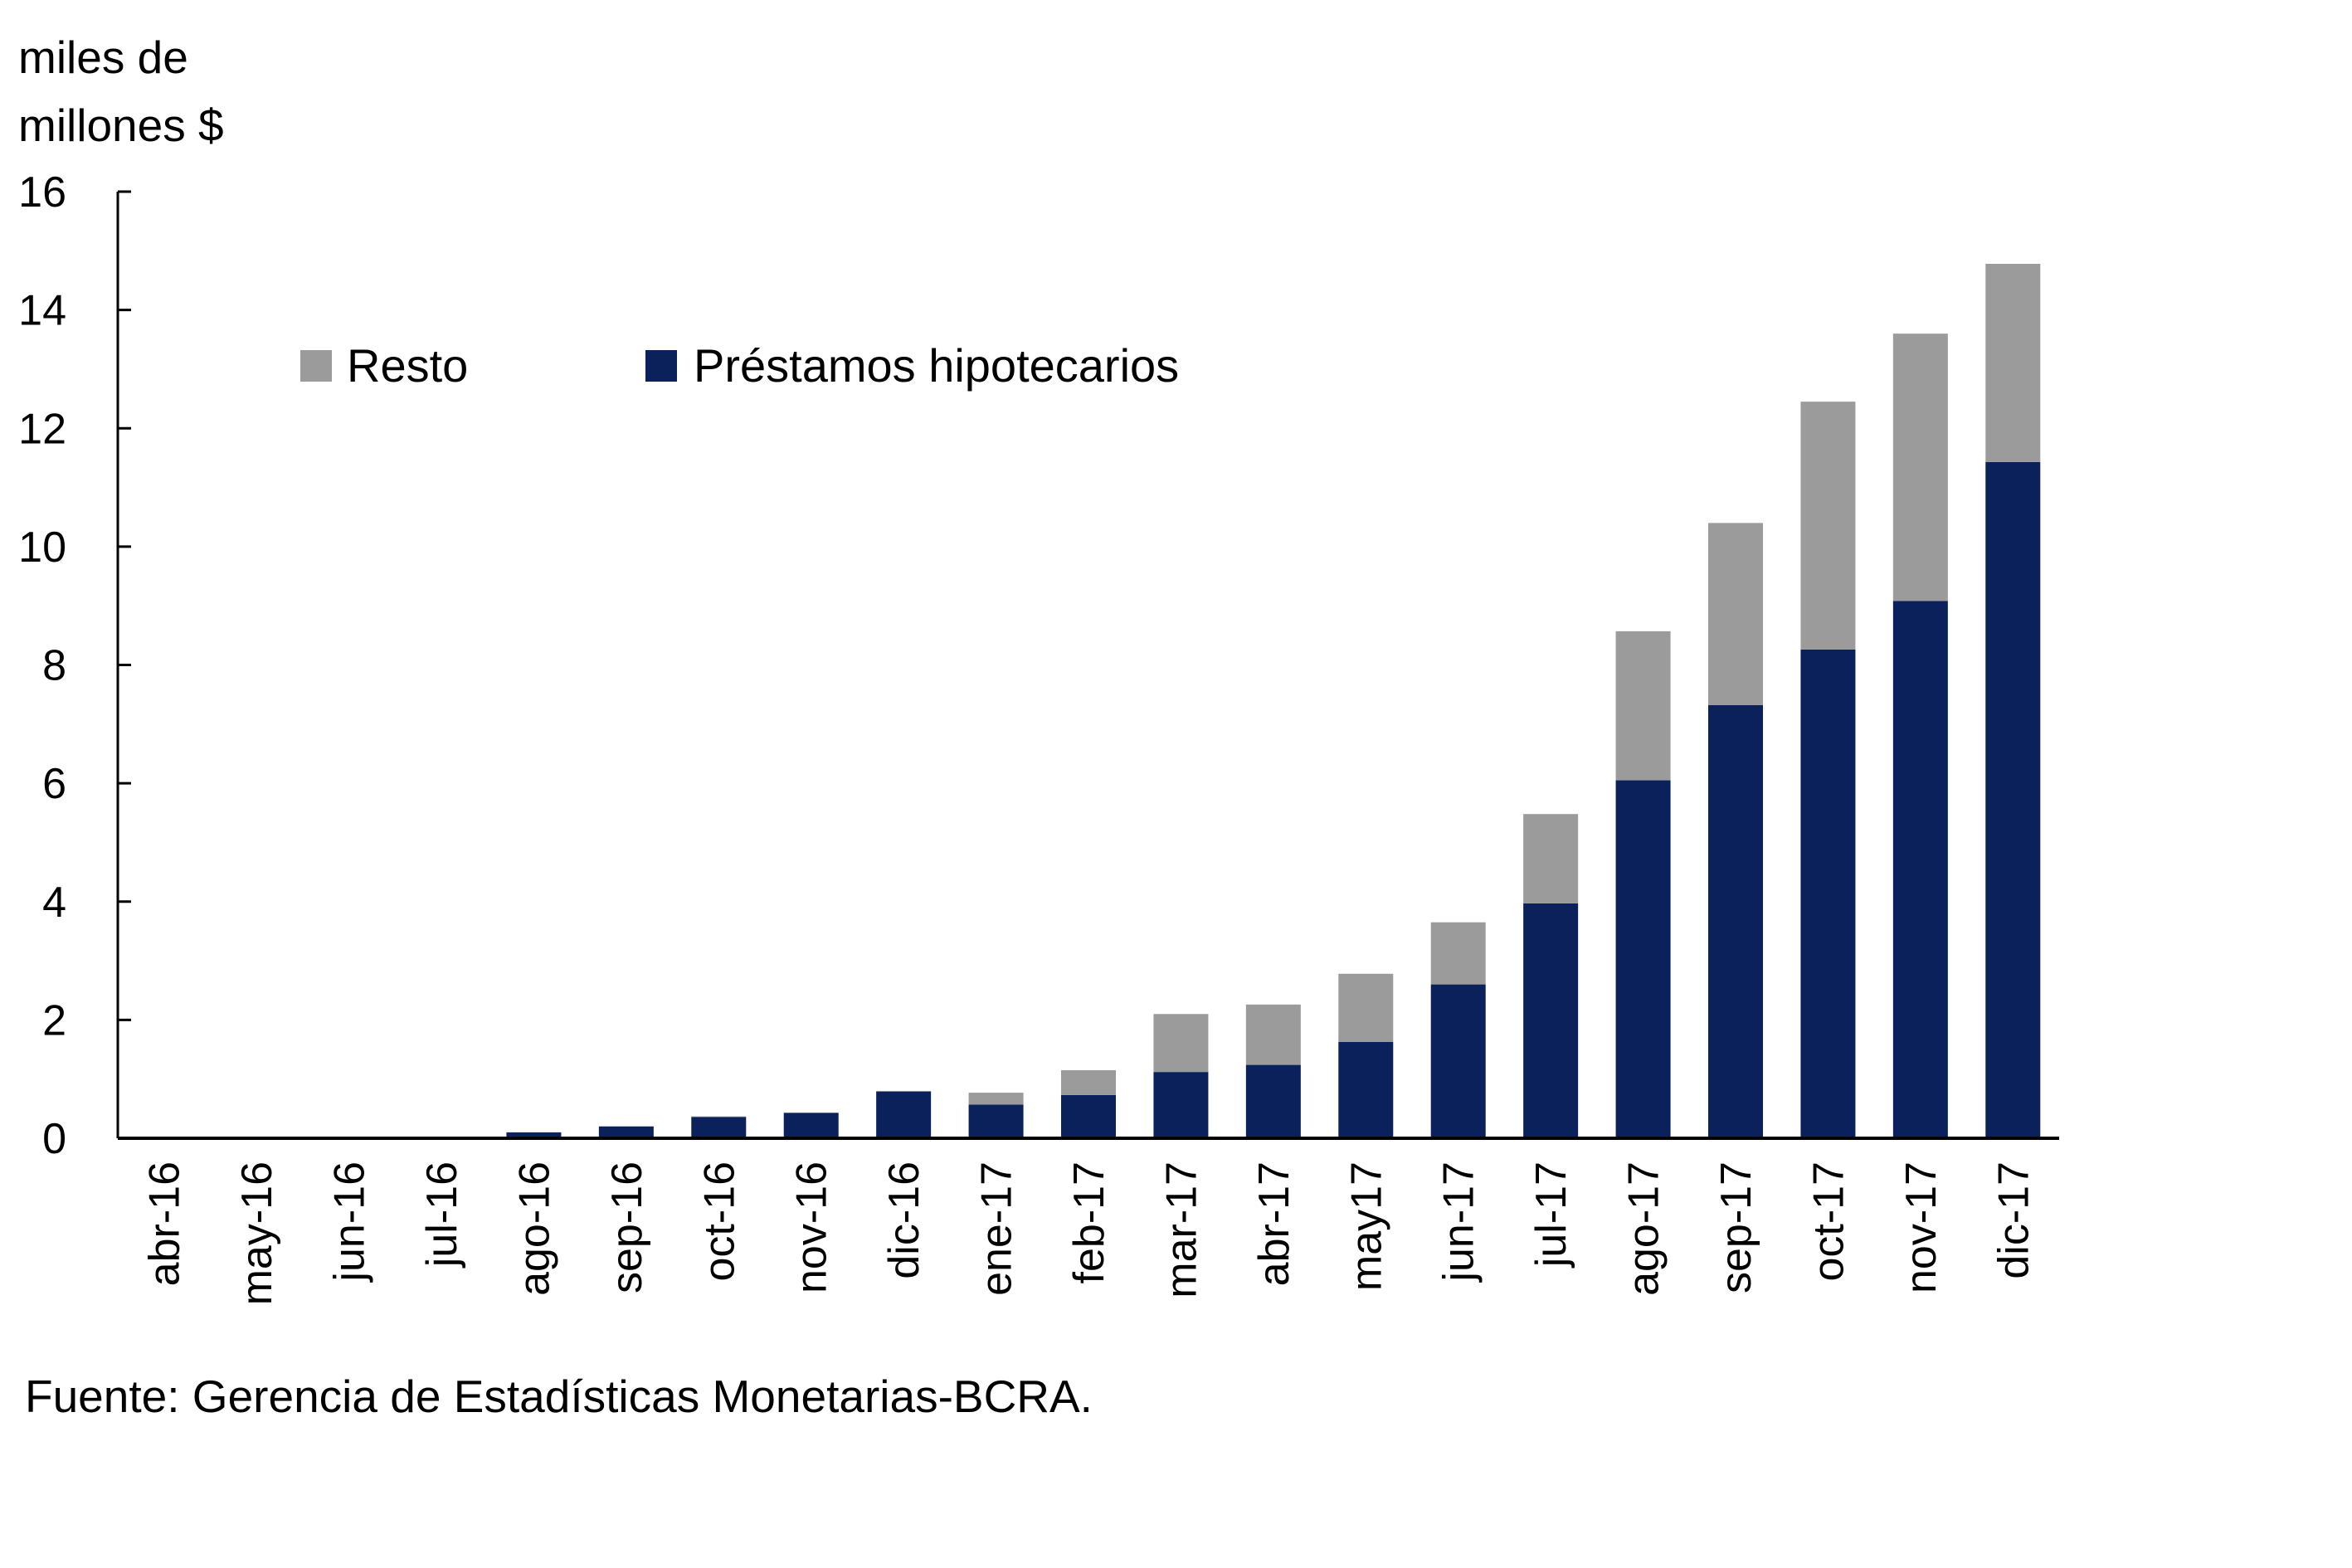 The image size is (2352, 1568). Describe the element at coordinates (936, 365) in the screenshot. I see `legend-label-hipotecarios: Préstamos hipotecarios` at that location.